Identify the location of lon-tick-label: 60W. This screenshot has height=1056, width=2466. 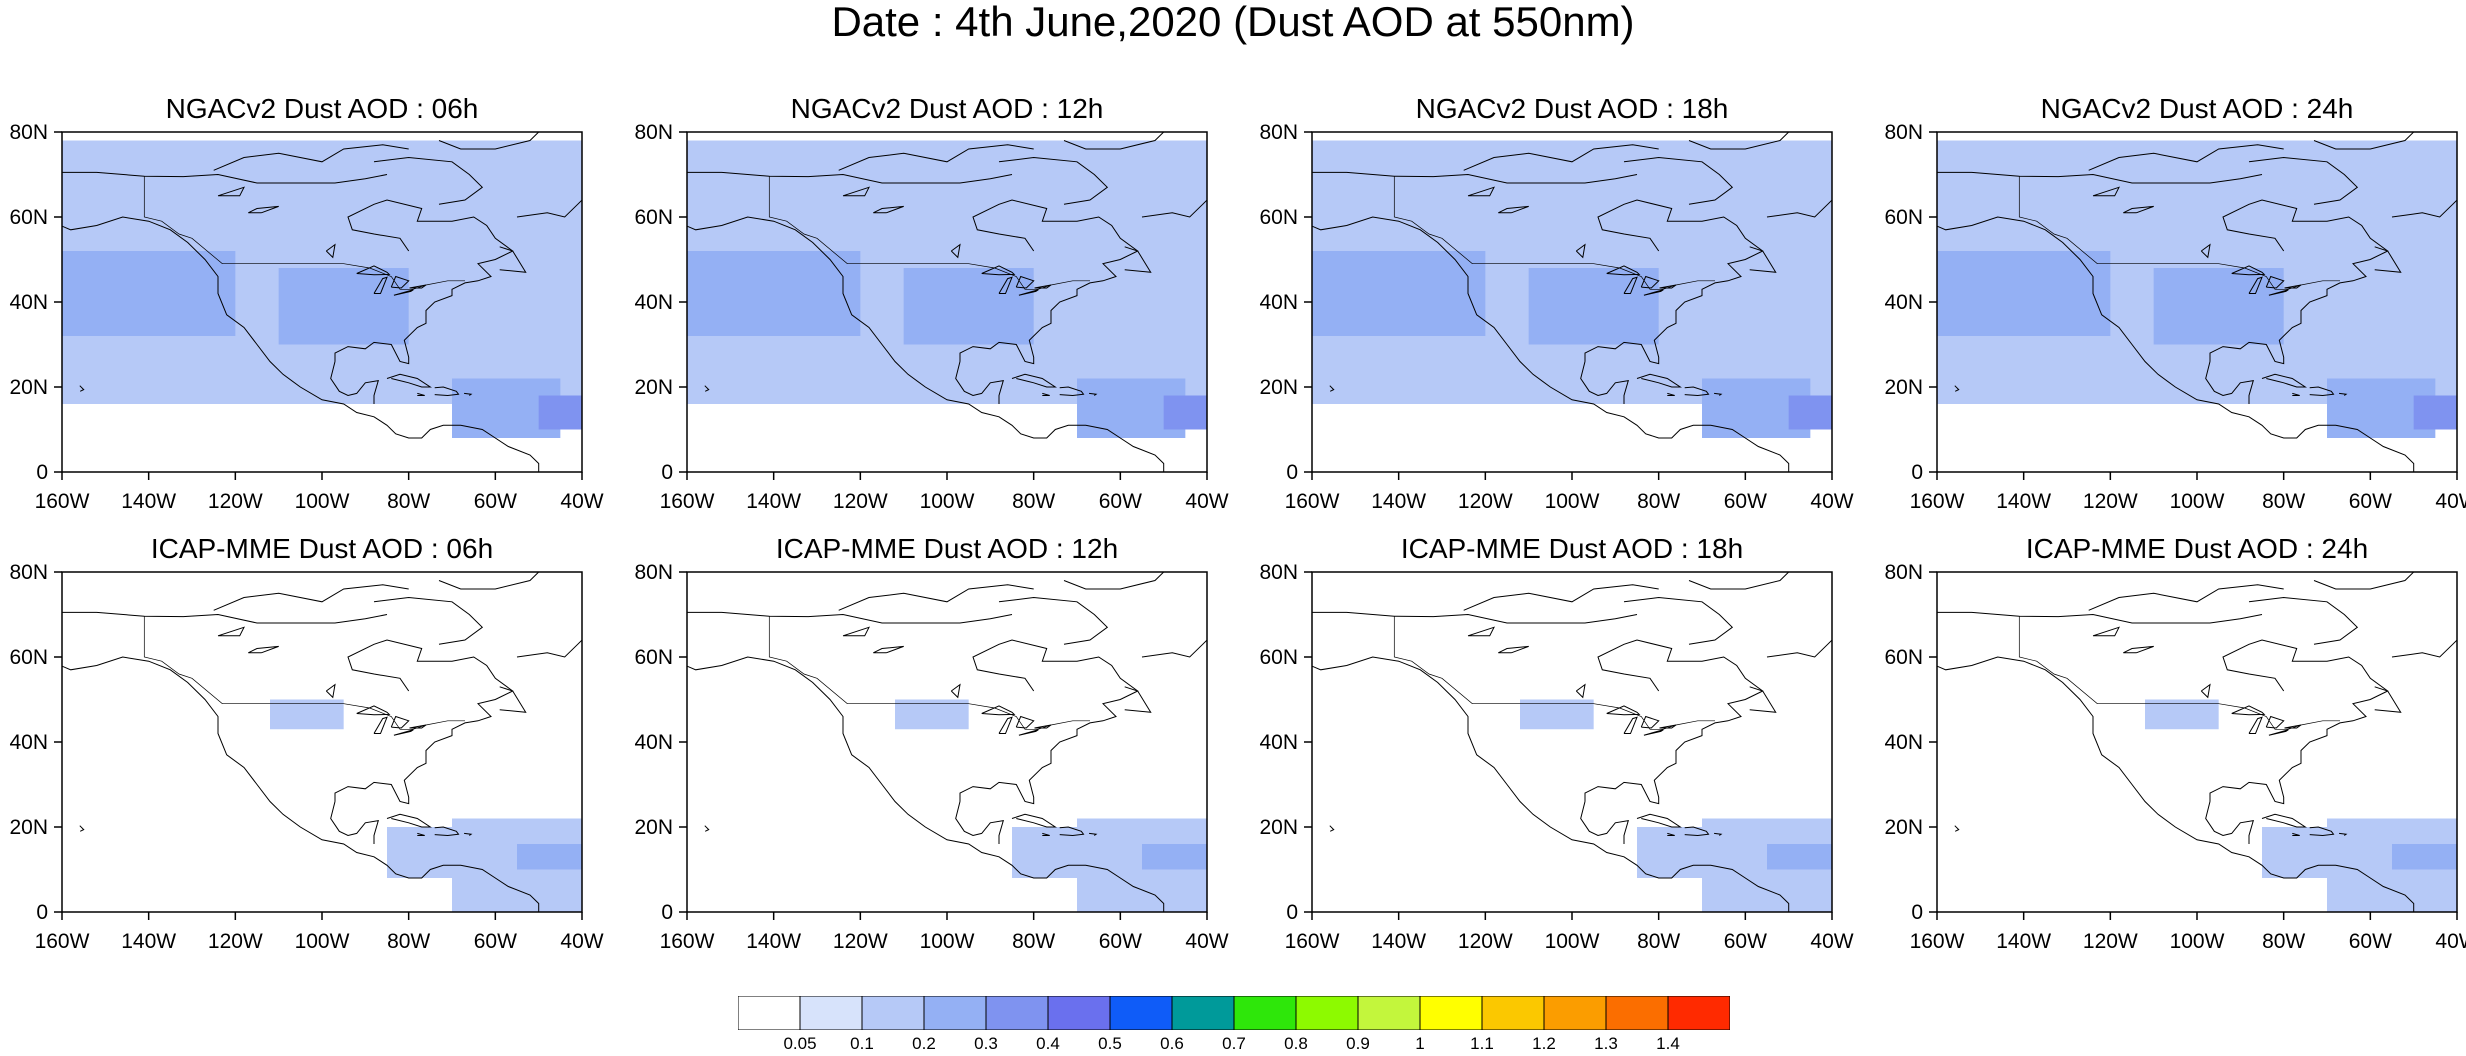
(1745, 501).